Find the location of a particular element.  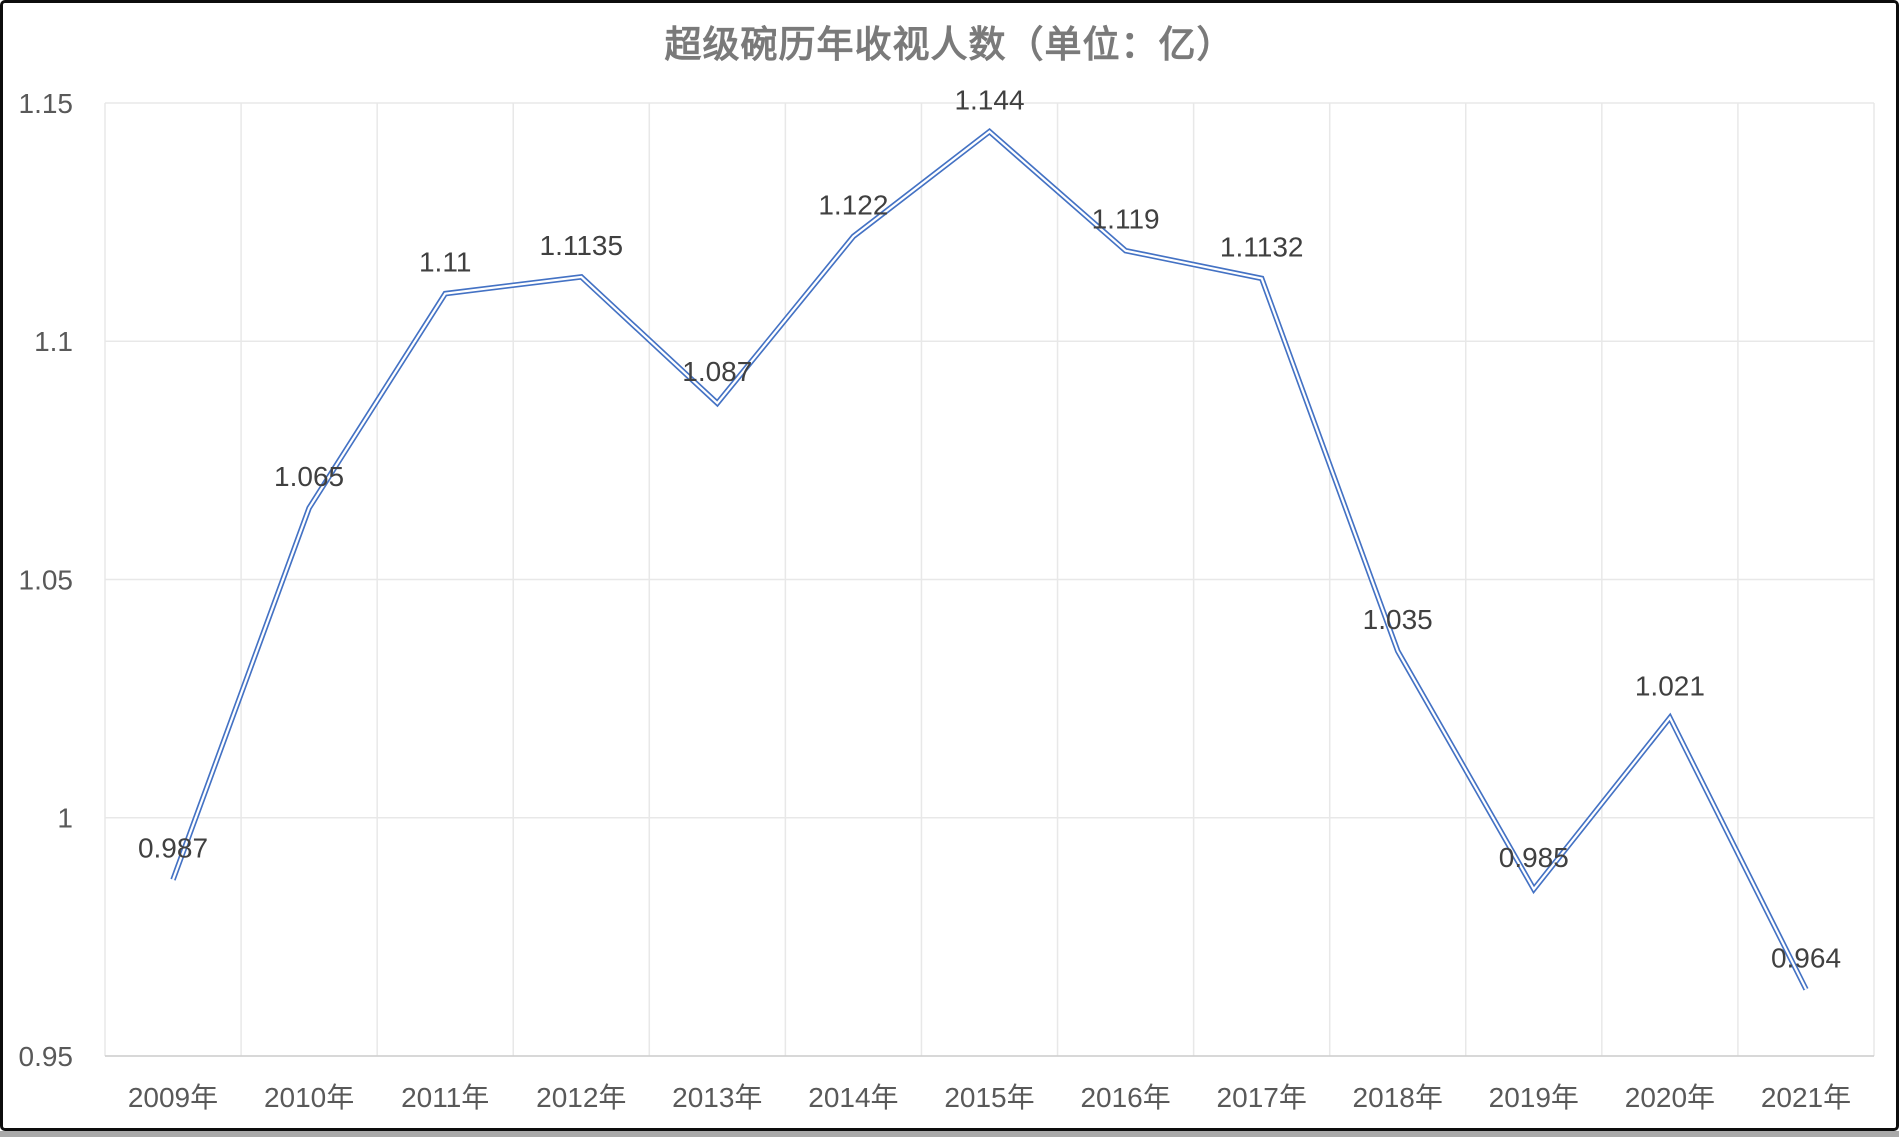

x-tick-label: 2011年 is located at coordinates (445, 1097).